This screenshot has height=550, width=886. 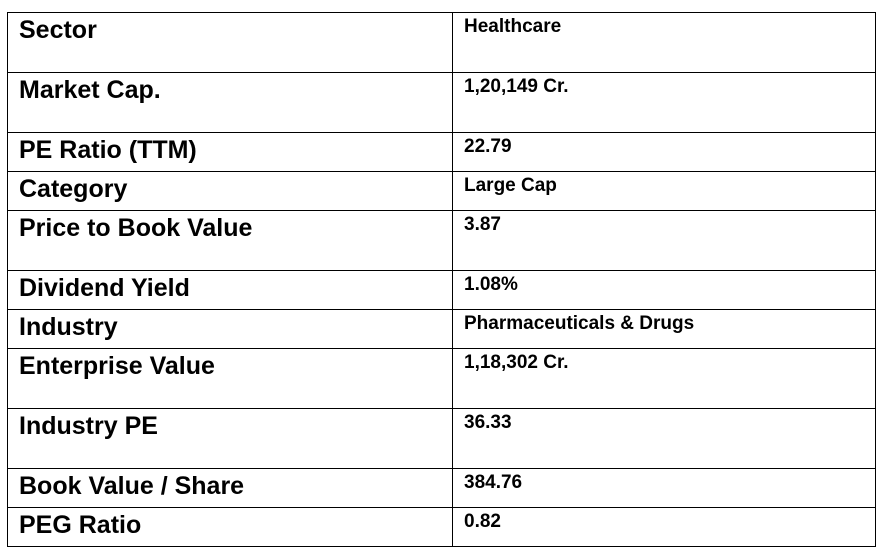 I want to click on table-row: Market Cap. 1,20,149 Cr., so click(x=441, y=102).